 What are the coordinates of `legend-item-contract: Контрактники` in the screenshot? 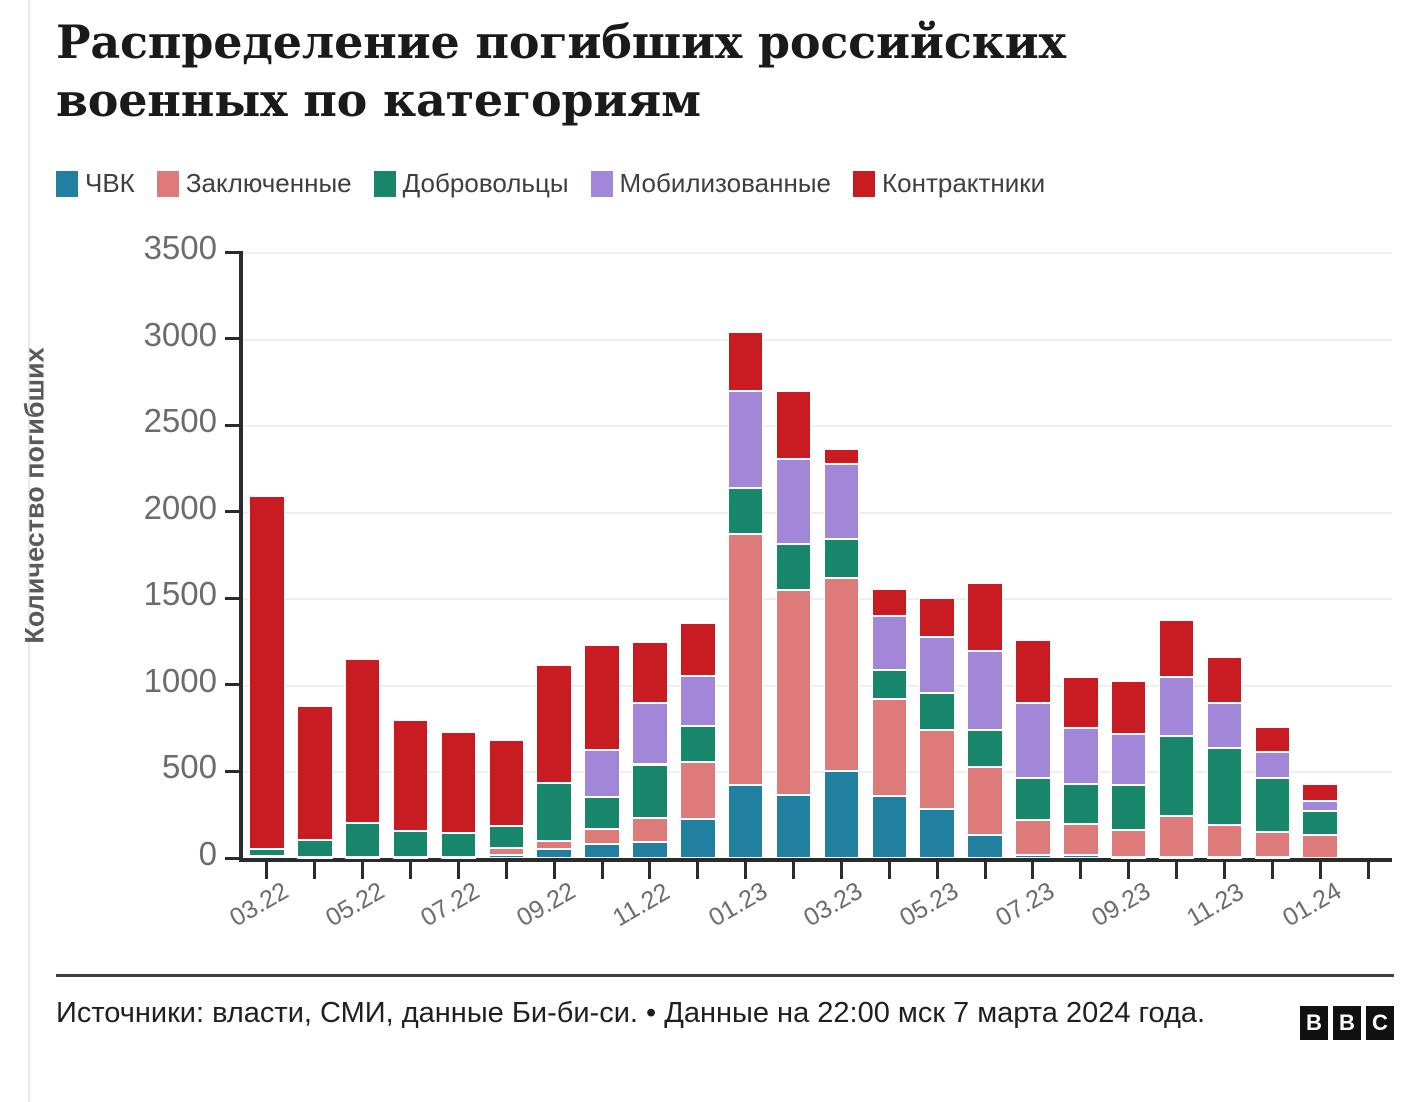 It's located at (948, 183).